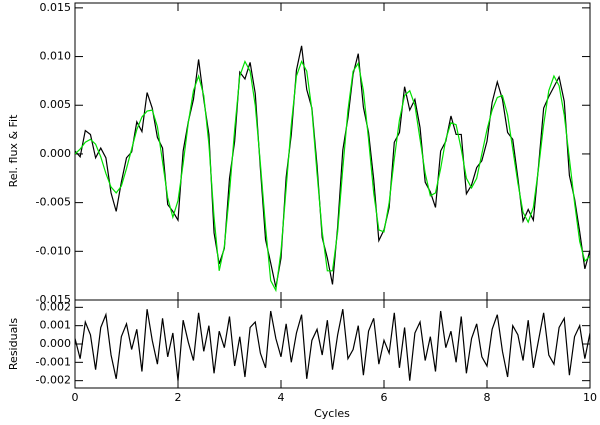 The width and height of the screenshot is (600, 425). What do you see at coordinates (281, 397) in the screenshot?
I see `x-tick-label: 4` at bounding box center [281, 397].